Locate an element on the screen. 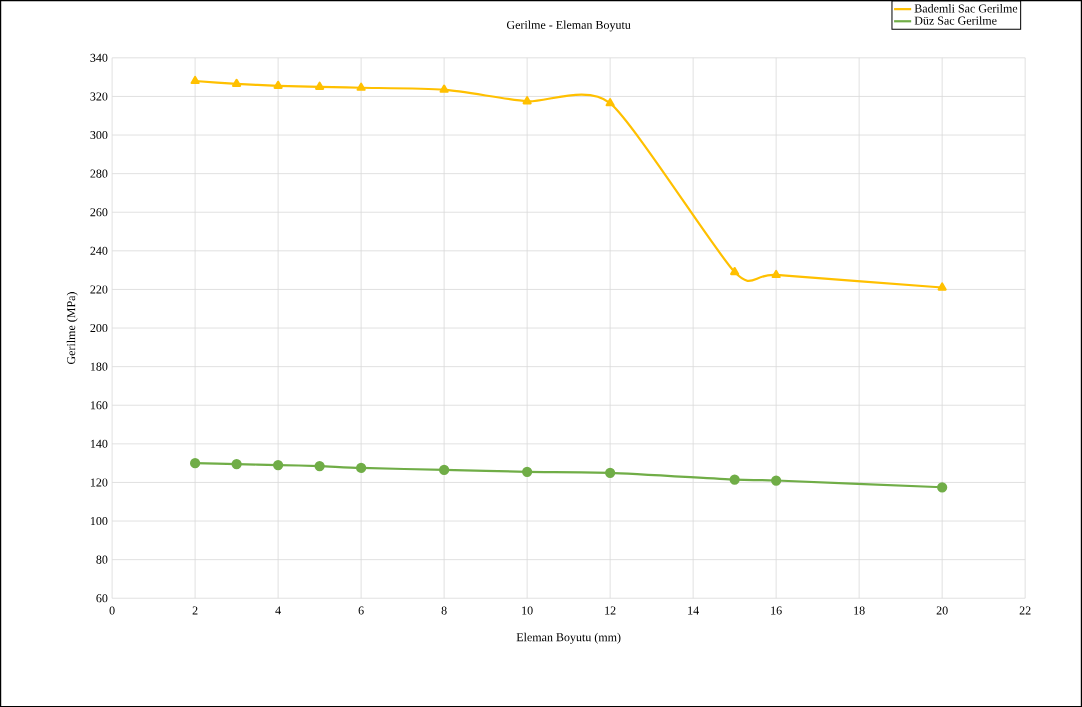 The width and height of the screenshot is (1082, 707). x-tick-label: 6 is located at coordinates (361, 610).